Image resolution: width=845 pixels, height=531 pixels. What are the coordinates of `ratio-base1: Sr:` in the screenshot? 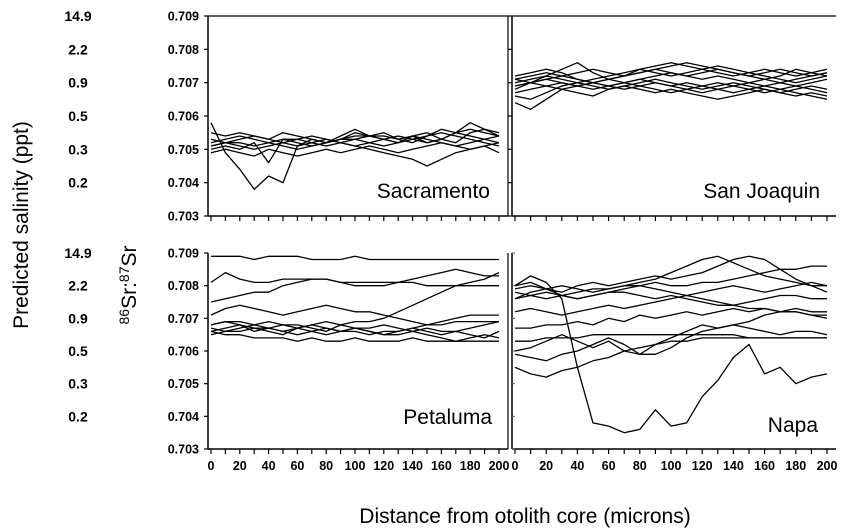 It's located at (129, 295).